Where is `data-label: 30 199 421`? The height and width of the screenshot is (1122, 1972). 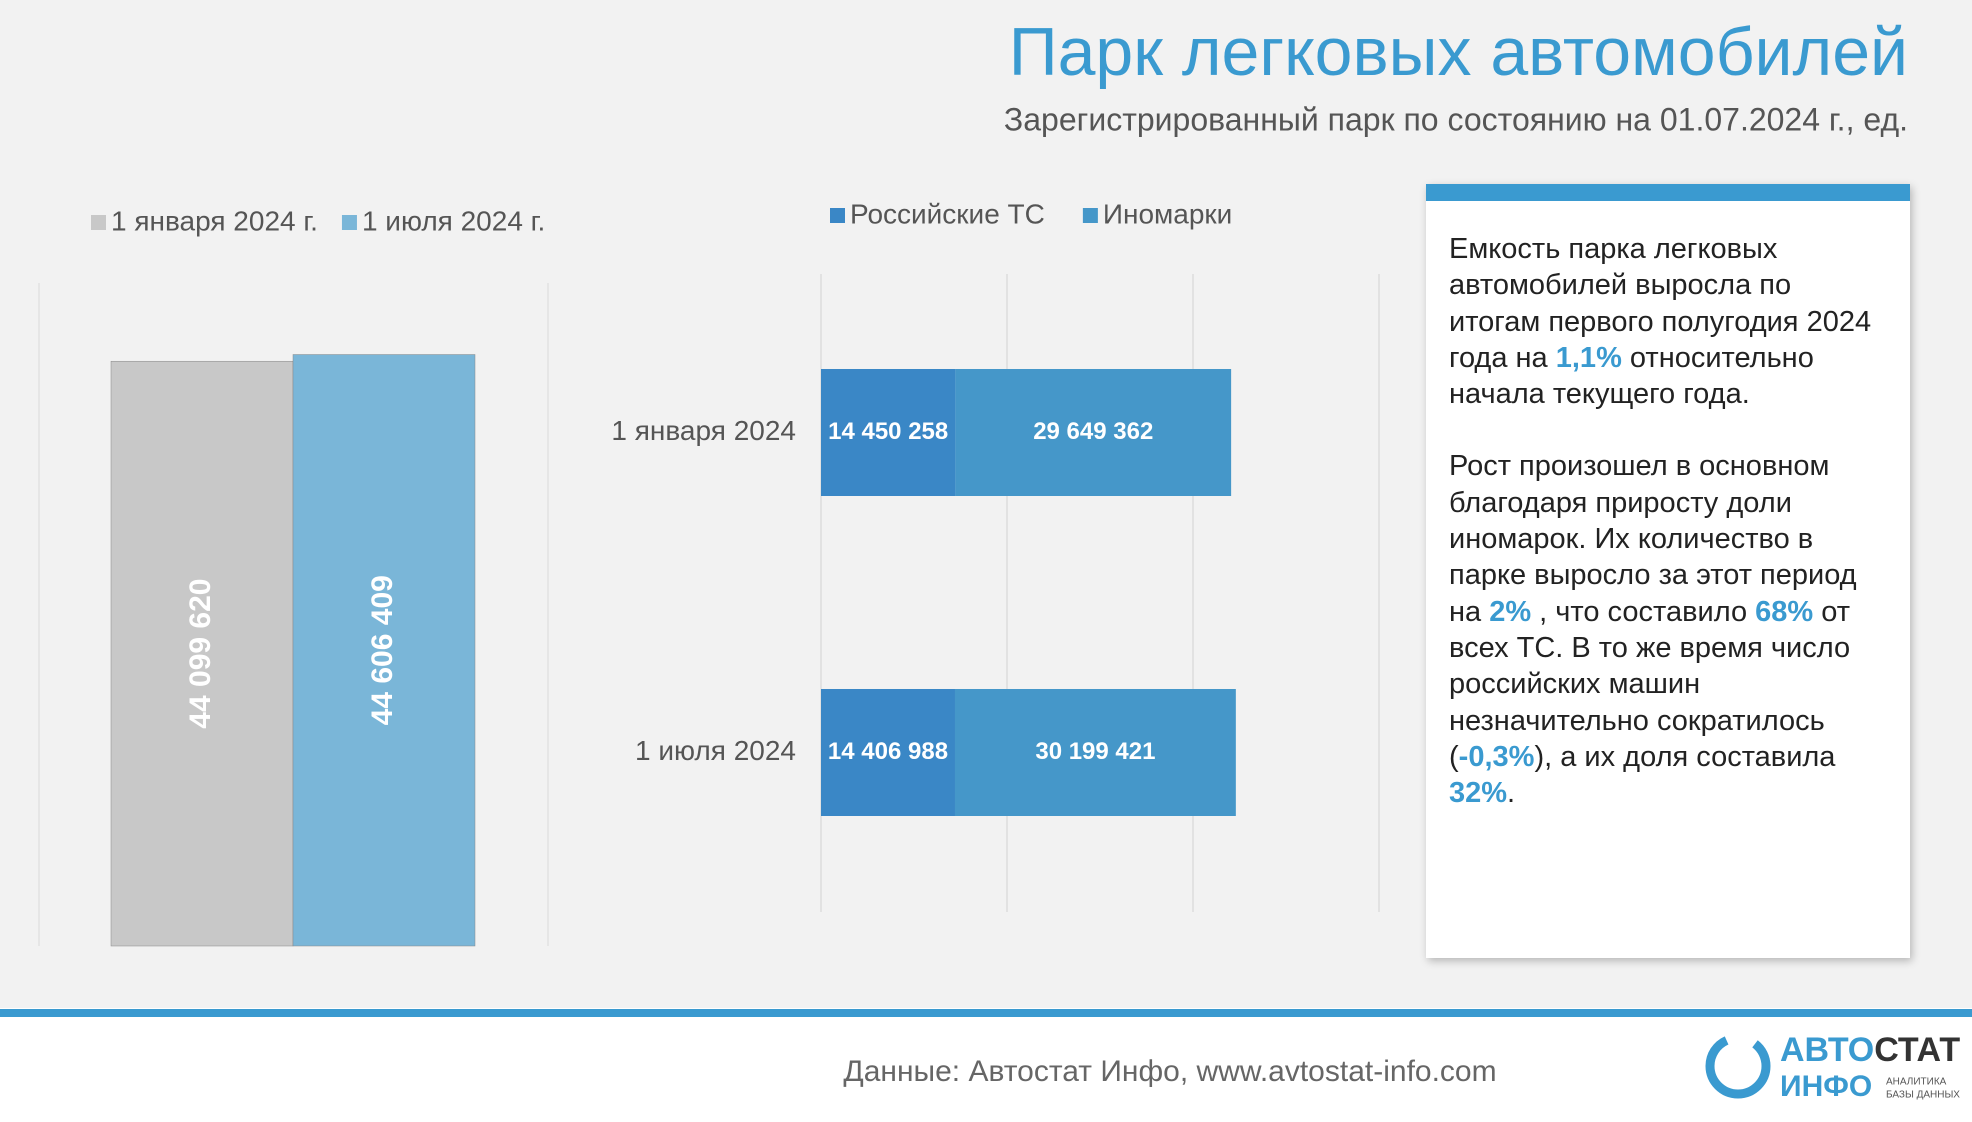 data-label: 30 199 421 is located at coordinates (1095, 751).